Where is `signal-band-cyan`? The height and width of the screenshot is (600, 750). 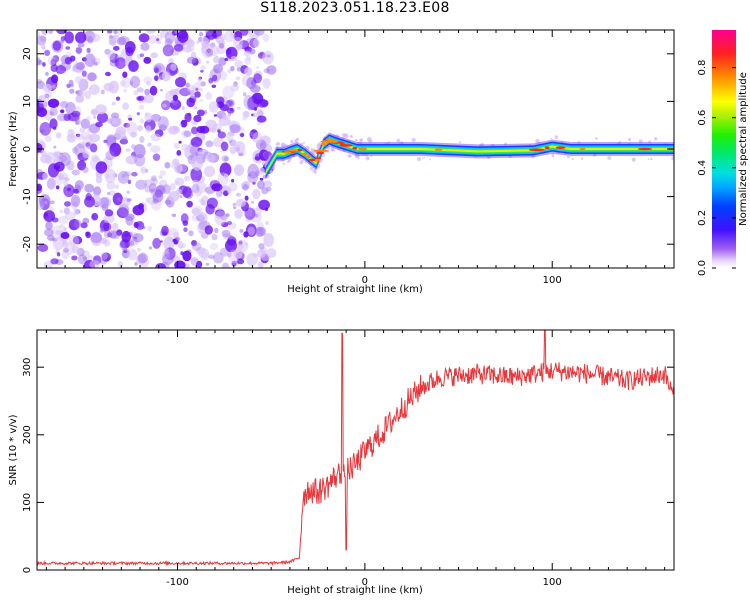
signal-band-cyan is located at coordinates (469, 156).